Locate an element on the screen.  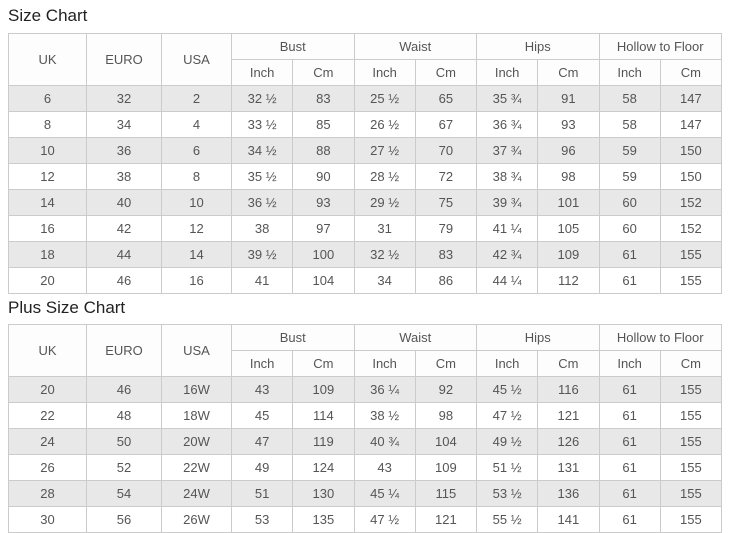
table-cell: 26 is located at coordinates (47, 467).